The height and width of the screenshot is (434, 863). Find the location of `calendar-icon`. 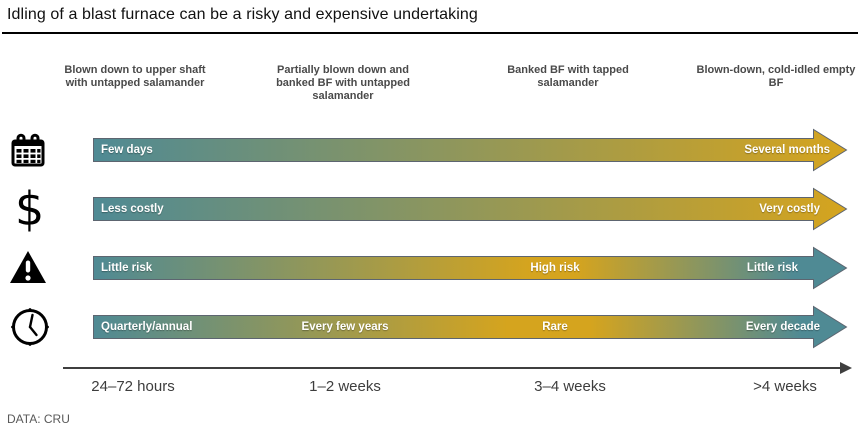

calendar-icon is located at coordinates (28, 152).